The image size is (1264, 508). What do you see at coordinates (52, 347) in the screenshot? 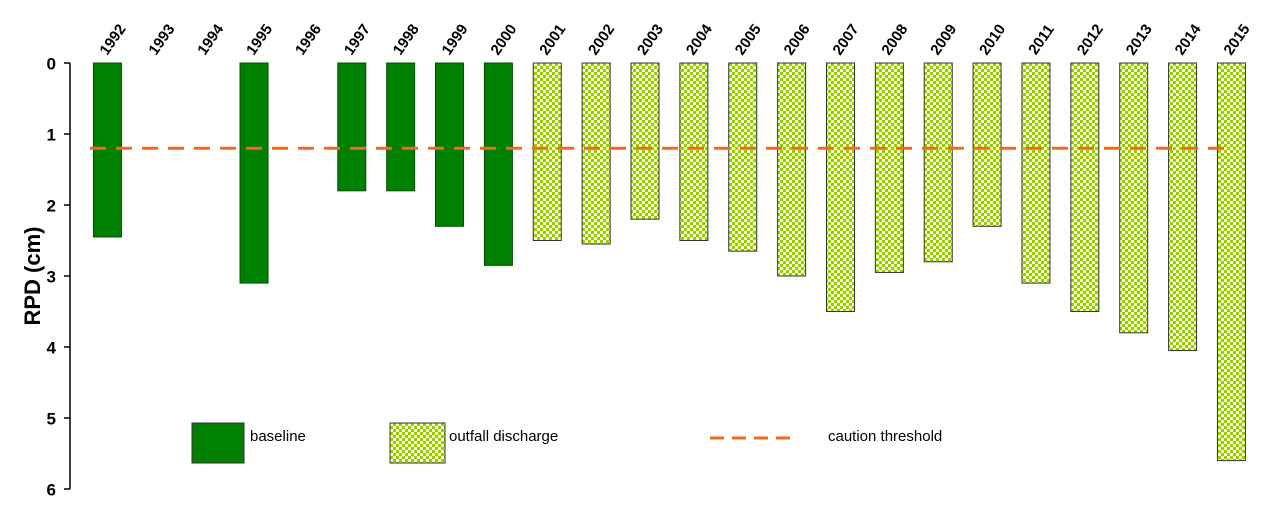
I see `y-tick-label: 4` at bounding box center [52, 347].